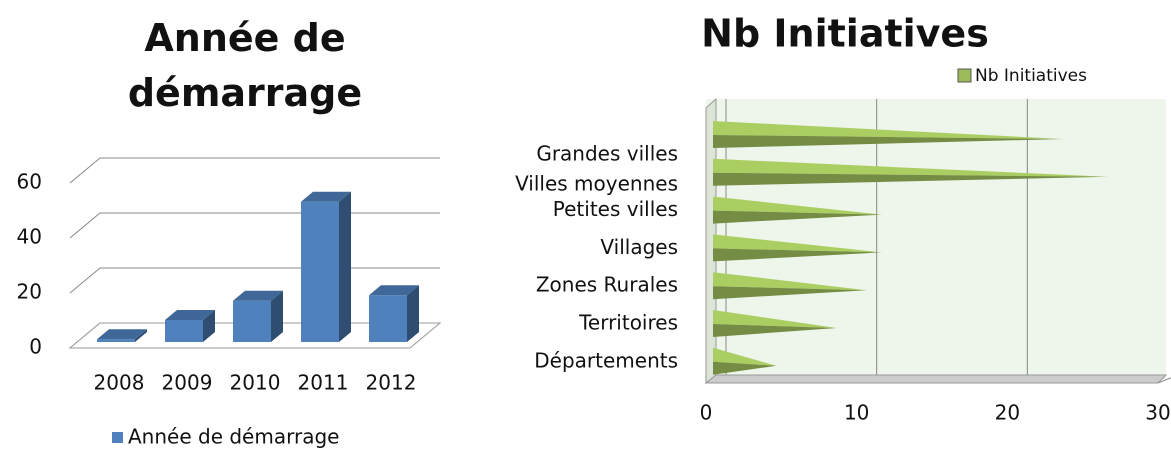 The width and height of the screenshot is (1171, 455). Describe the element at coordinates (29, 182) in the screenshot. I see `y-tick-label: 60` at that location.